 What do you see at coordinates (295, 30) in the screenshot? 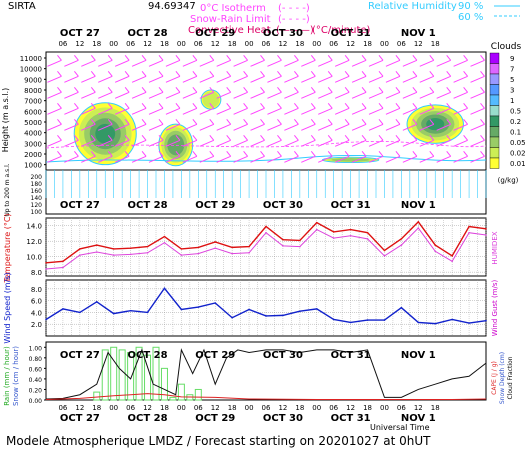
I see `legend-convective-sample: (———)` at bounding box center [295, 30].